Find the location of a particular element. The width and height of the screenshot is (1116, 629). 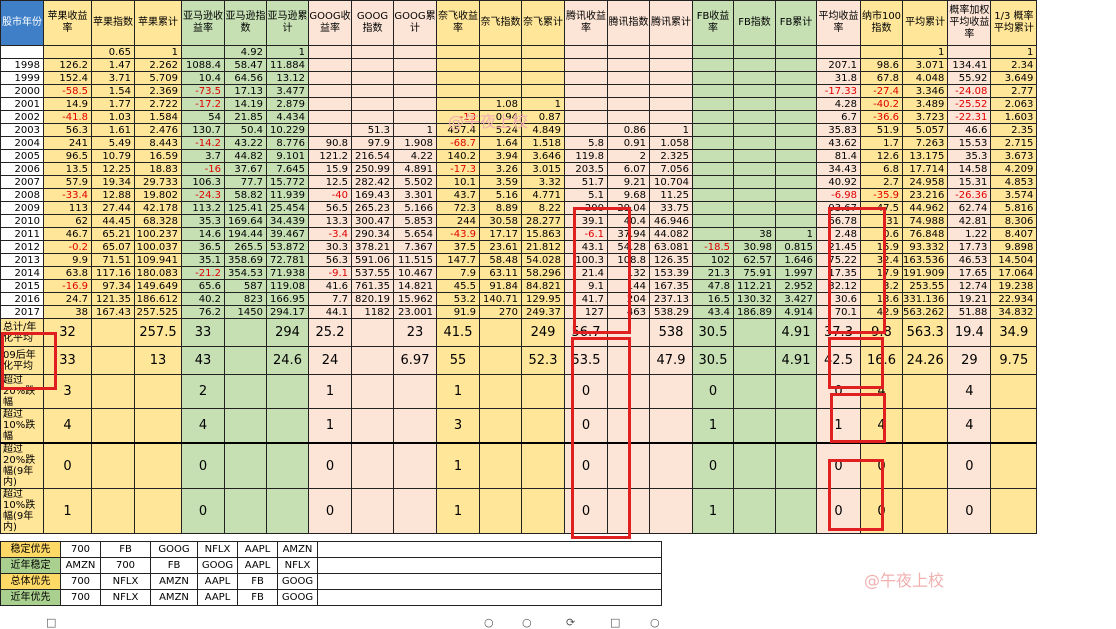

table-cell: 35.83 is located at coordinates (838, 130).